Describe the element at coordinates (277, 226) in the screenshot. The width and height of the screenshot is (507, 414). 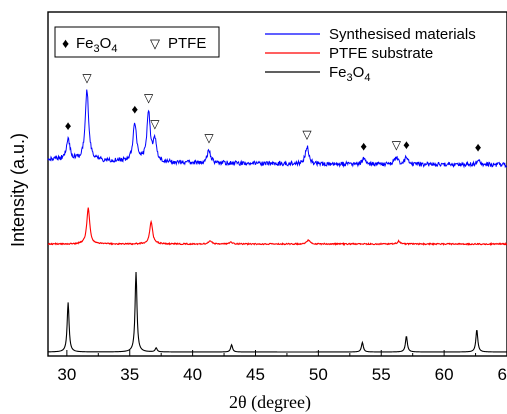
I see `series-line-ptfe-substrate` at that location.